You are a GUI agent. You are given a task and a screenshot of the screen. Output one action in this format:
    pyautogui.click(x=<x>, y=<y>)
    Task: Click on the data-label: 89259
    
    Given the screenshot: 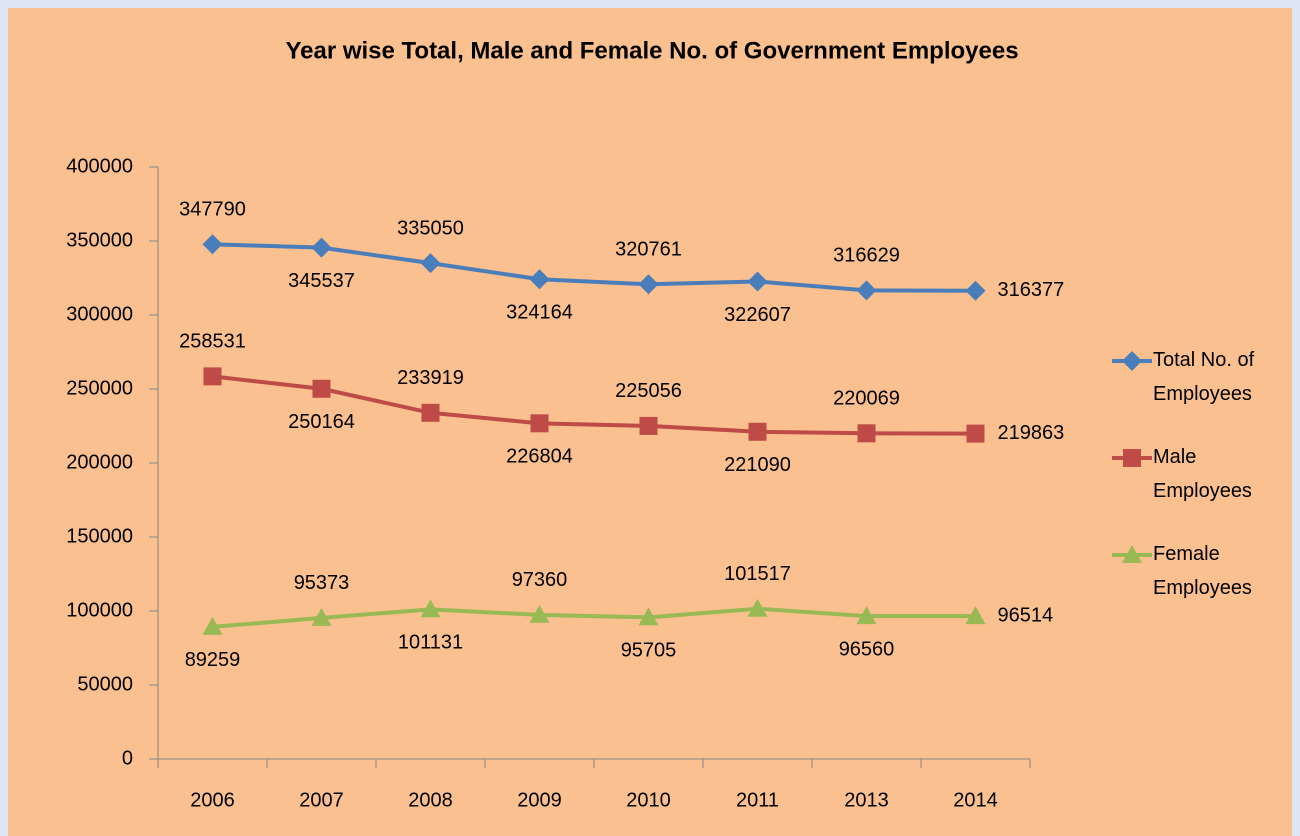 What is the action you would take?
    pyautogui.click(x=213, y=660)
    